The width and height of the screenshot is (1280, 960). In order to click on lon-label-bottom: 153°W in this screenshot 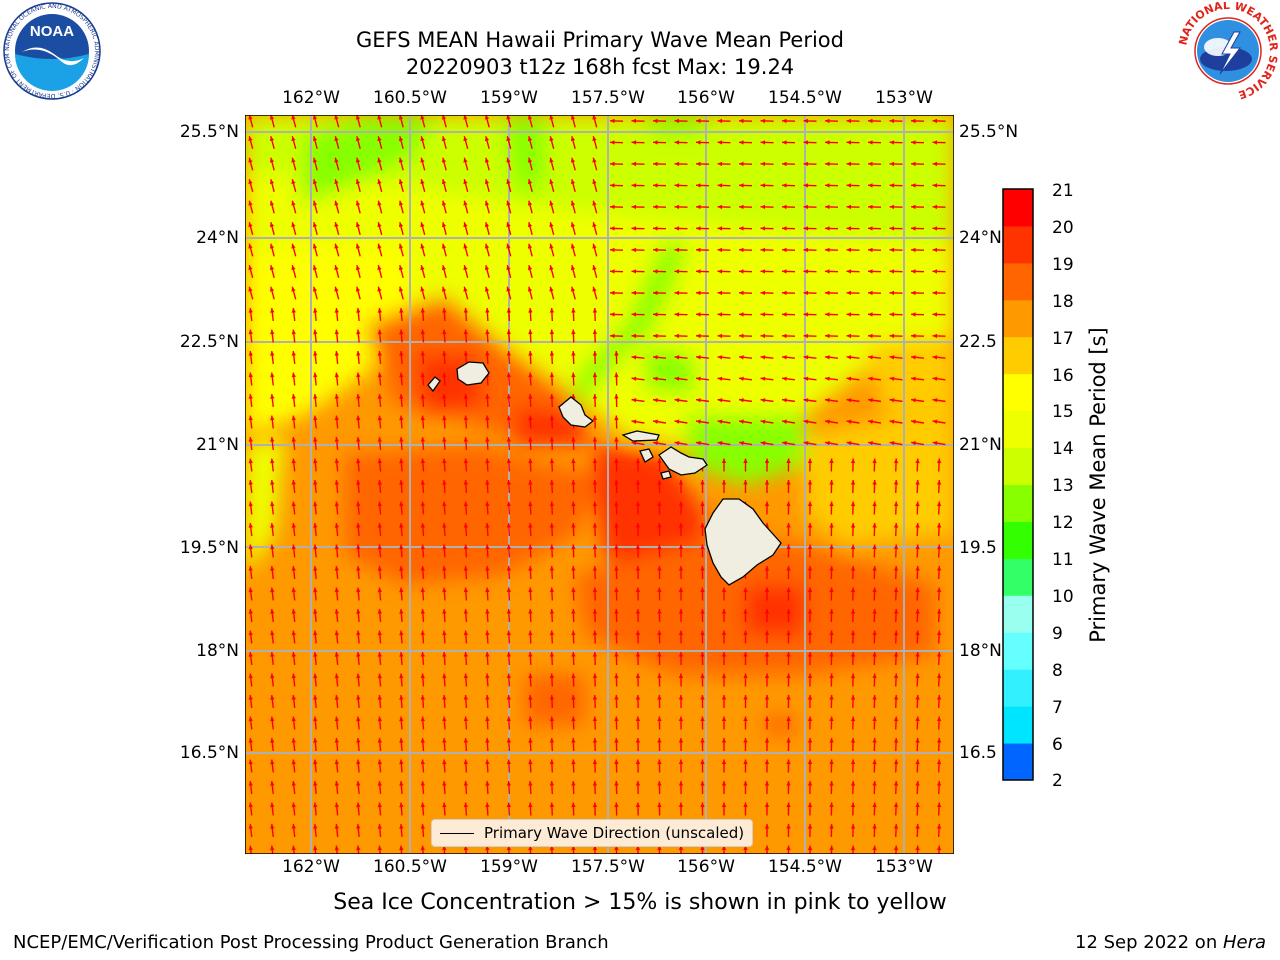, I will do `click(904, 867)`.